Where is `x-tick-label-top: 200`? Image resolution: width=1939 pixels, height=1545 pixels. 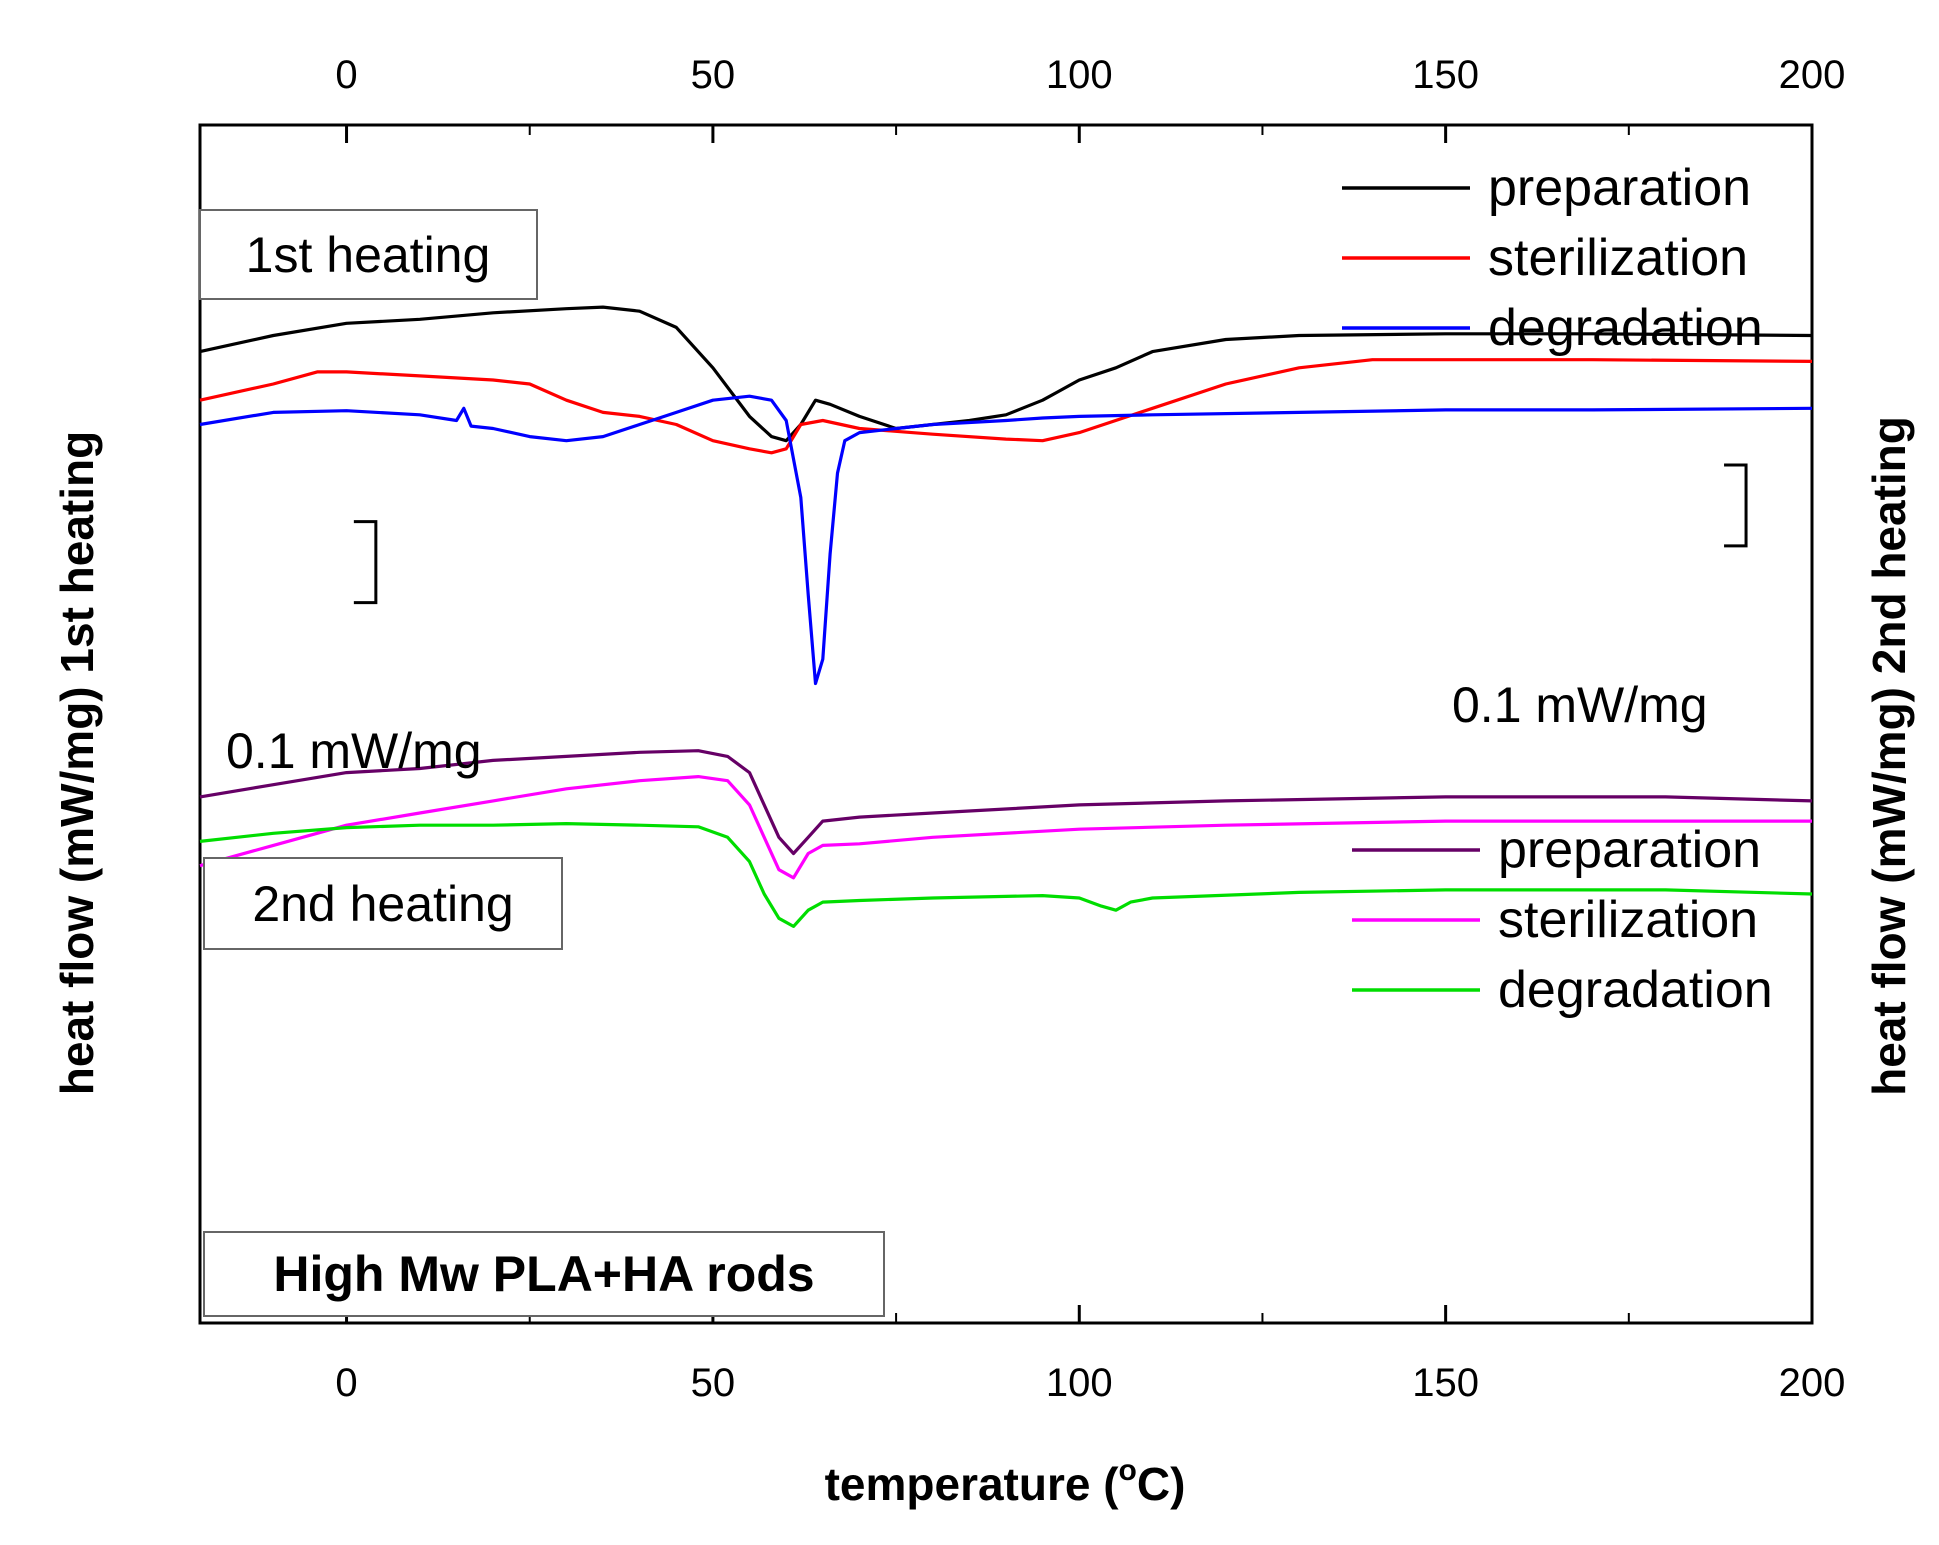 x-tick-label-top: 200 is located at coordinates (1812, 75).